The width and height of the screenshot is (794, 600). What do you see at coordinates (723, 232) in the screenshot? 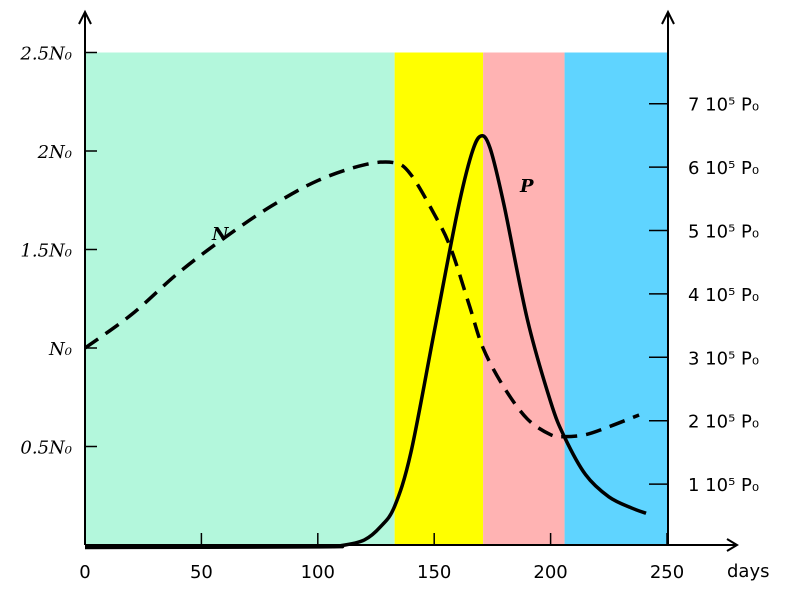
I see `right-tick-label: 5 10⁵ P₀` at bounding box center [723, 232].